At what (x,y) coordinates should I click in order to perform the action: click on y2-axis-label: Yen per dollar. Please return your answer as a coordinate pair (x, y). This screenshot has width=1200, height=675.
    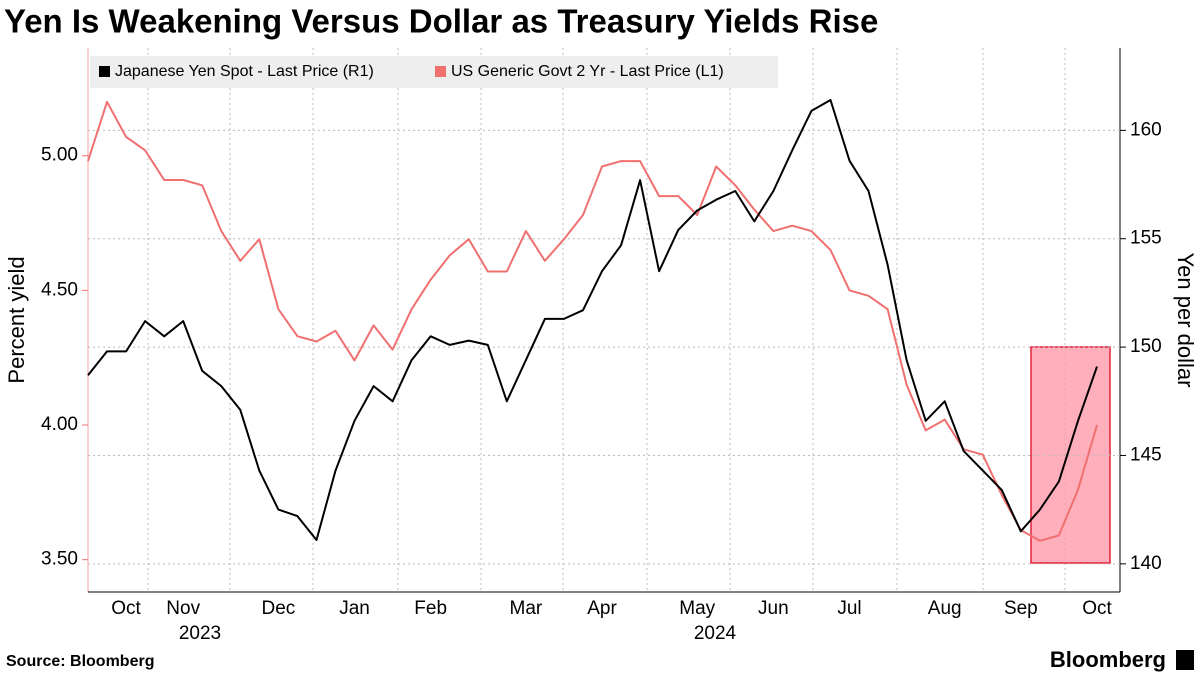
    Looking at the image, I should click on (1185, 320).